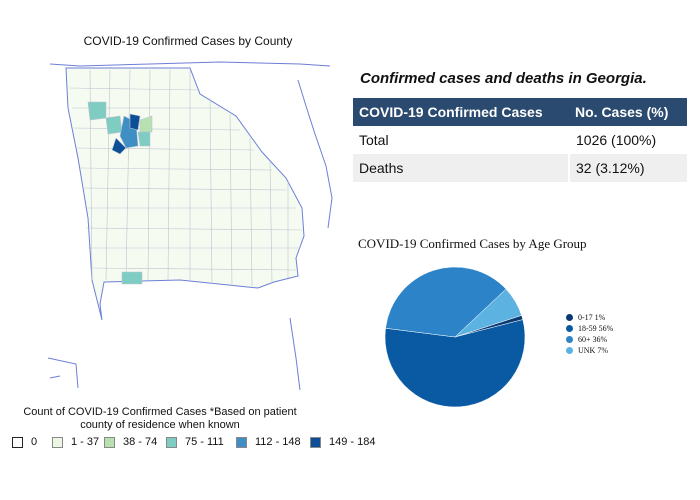  I want to click on map-title: COVID-19 Confirmed Cases by County, so click(188, 41).